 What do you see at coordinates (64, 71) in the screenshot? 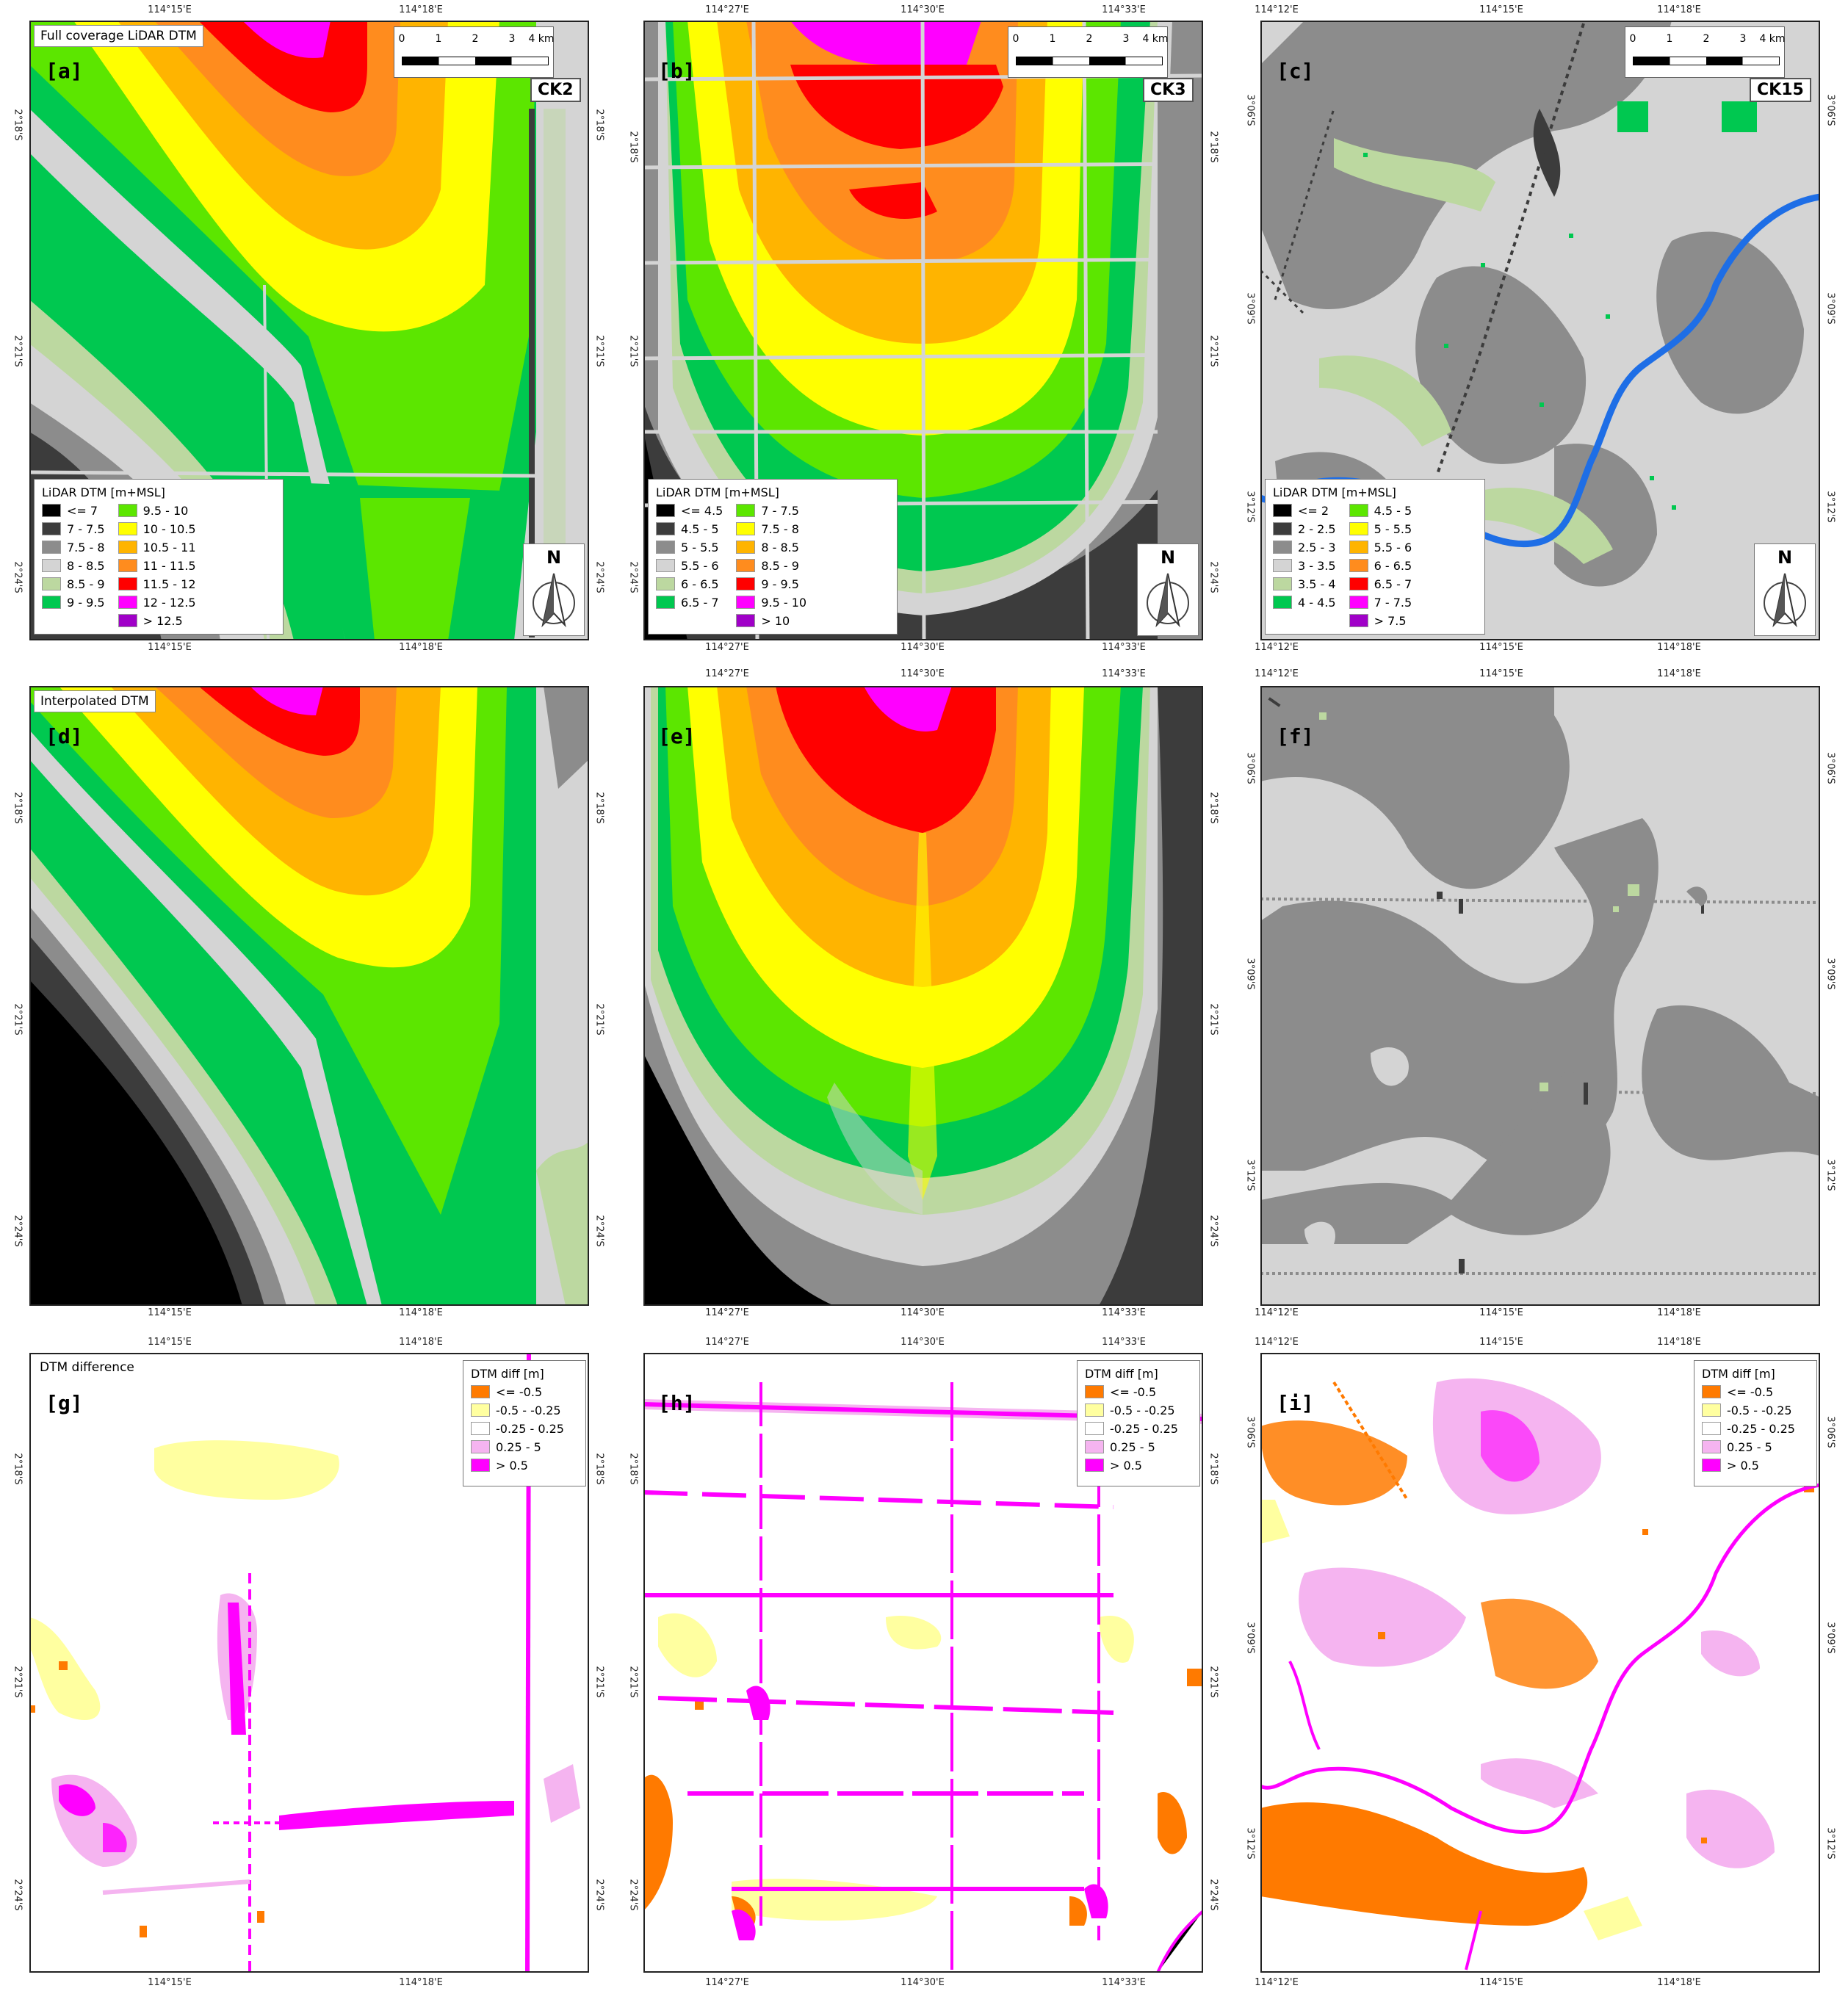
I see `panel-label: [a]` at bounding box center [64, 71].